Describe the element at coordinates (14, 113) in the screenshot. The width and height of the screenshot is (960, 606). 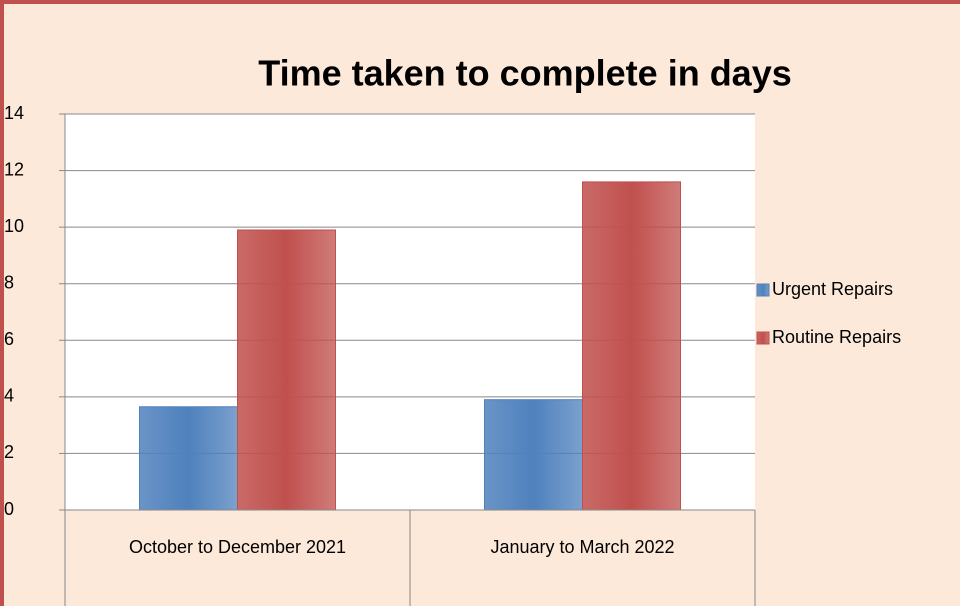
I see `y-tick-label: 14` at that location.